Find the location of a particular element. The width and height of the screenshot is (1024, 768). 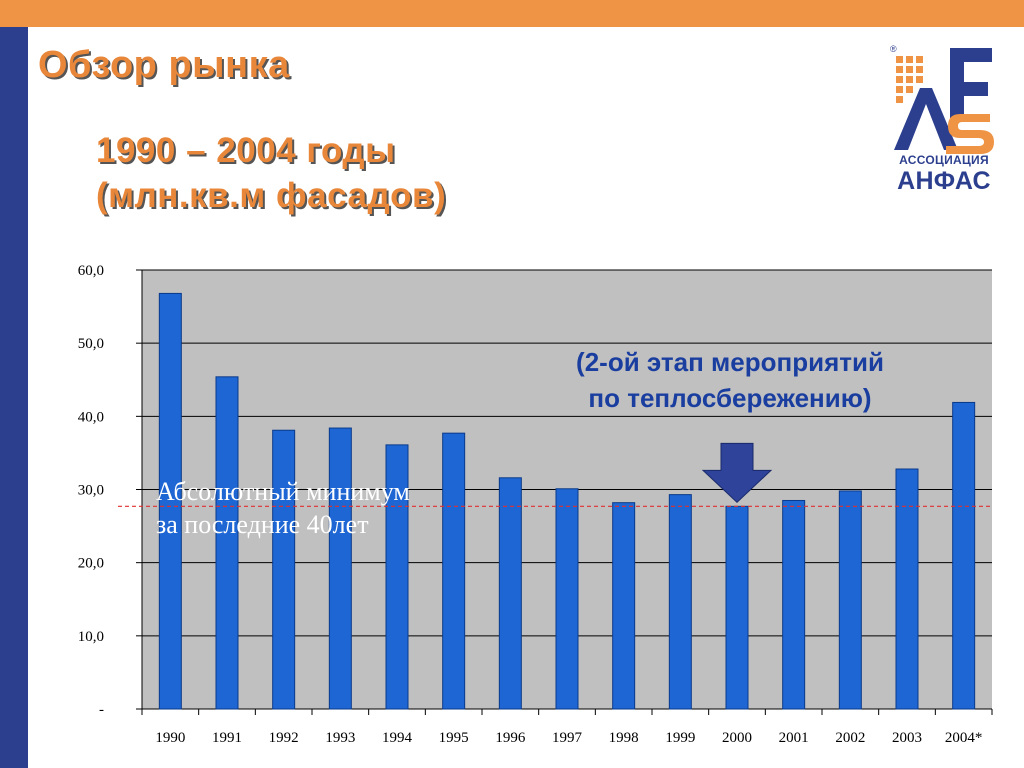

y-tick-label: 30,0 is located at coordinates (91, 491).